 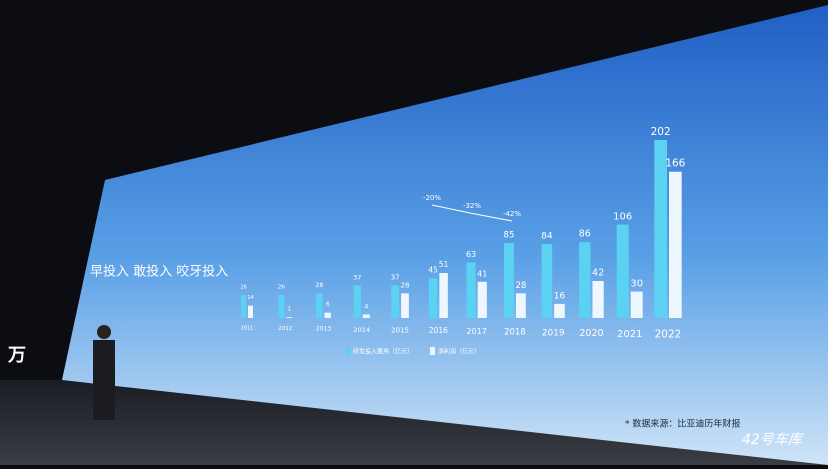 What do you see at coordinates (482, 273) in the screenshot?
I see `value-label: 41` at bounding box center [482, 273].